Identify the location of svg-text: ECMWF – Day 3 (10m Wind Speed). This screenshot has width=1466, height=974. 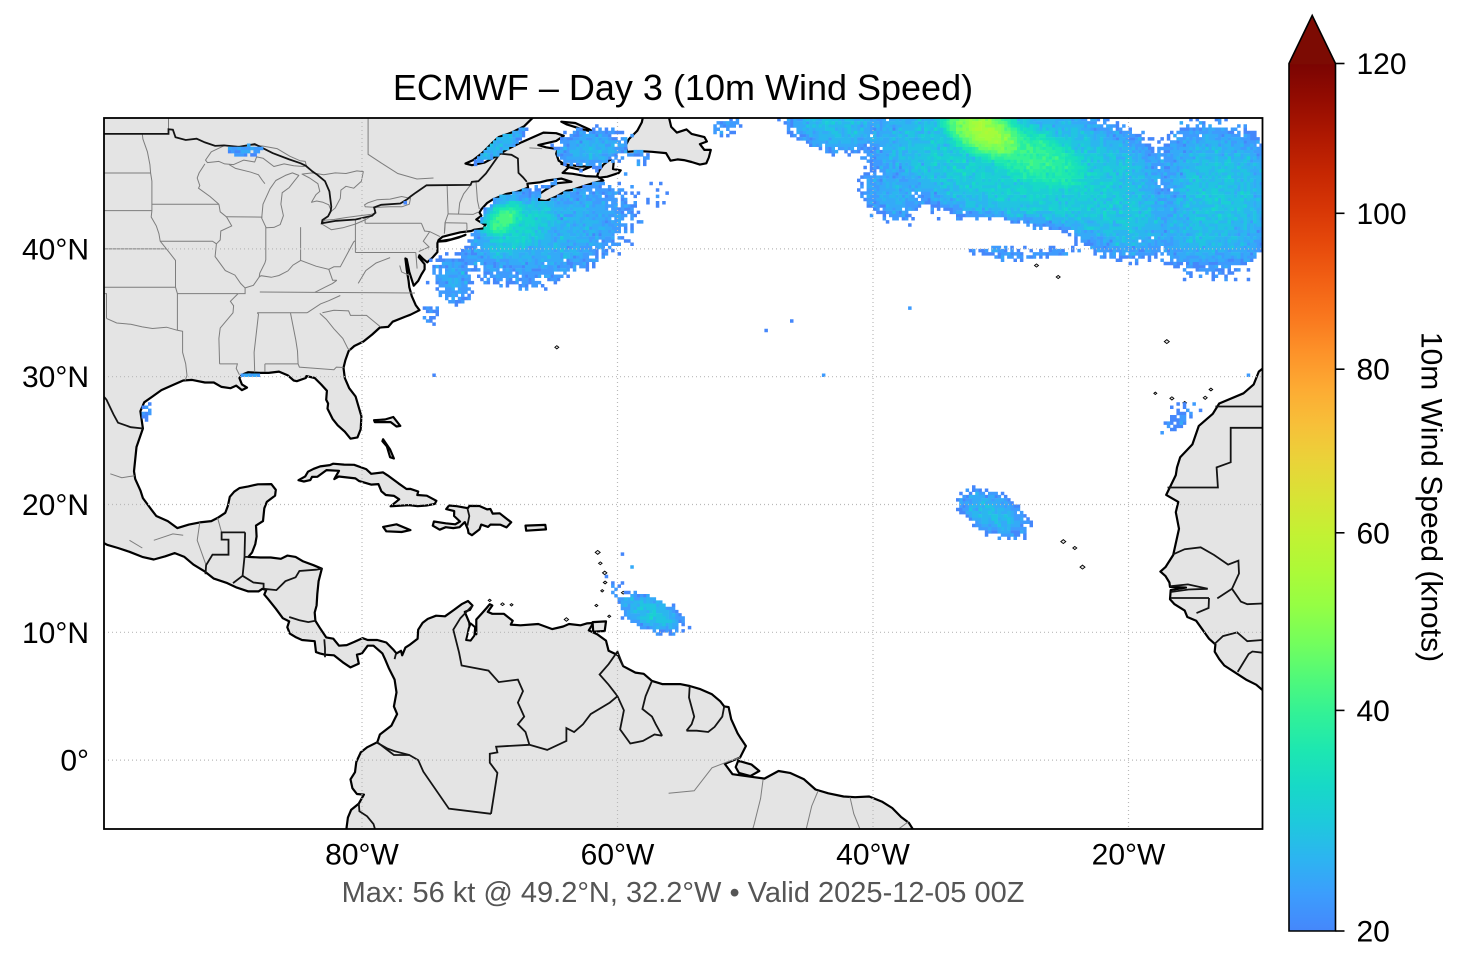
(683, 87).